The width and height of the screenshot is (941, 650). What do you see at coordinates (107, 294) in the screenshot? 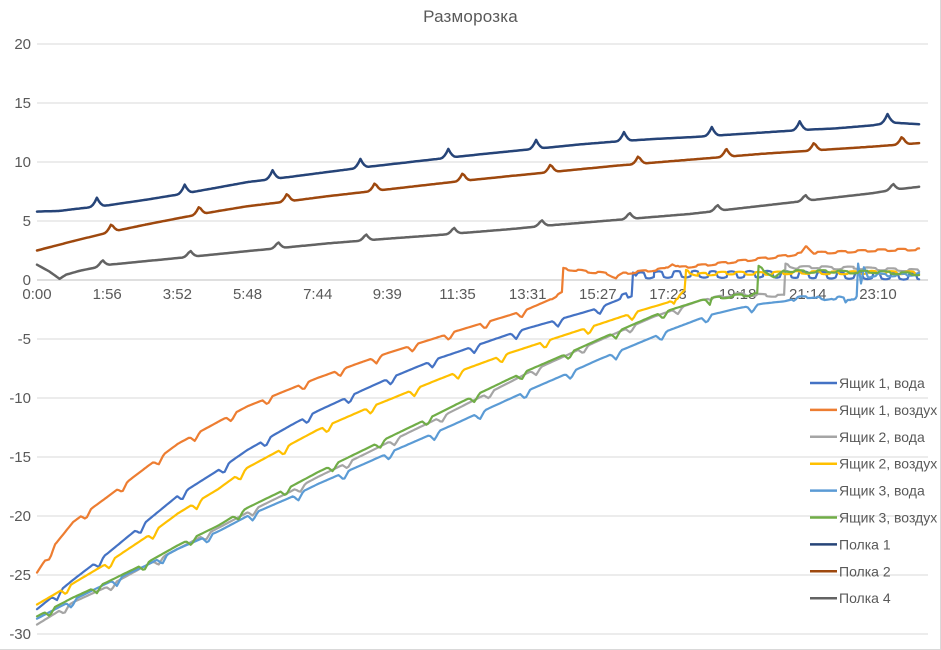
I see `x-tick-label: 1:56` at bounding box center [107, 294].